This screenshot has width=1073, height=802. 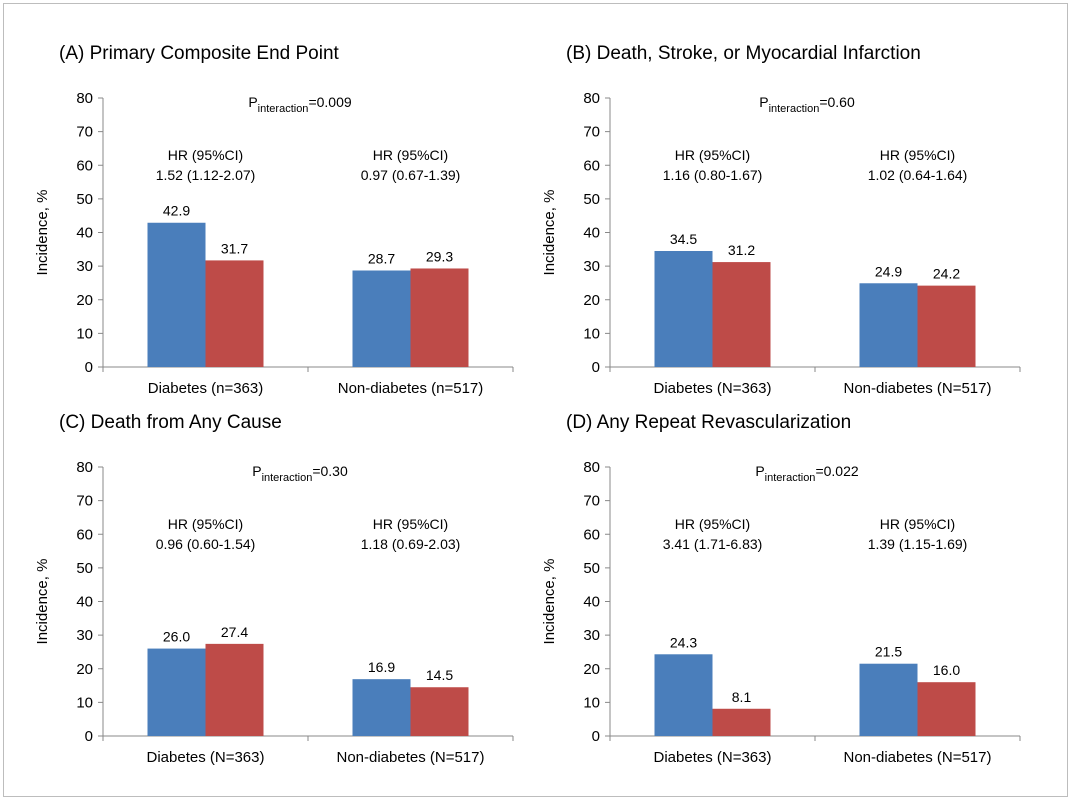 I want to click on x-category-label: Non-diabetes (n=517), so click(x=411, y=388).